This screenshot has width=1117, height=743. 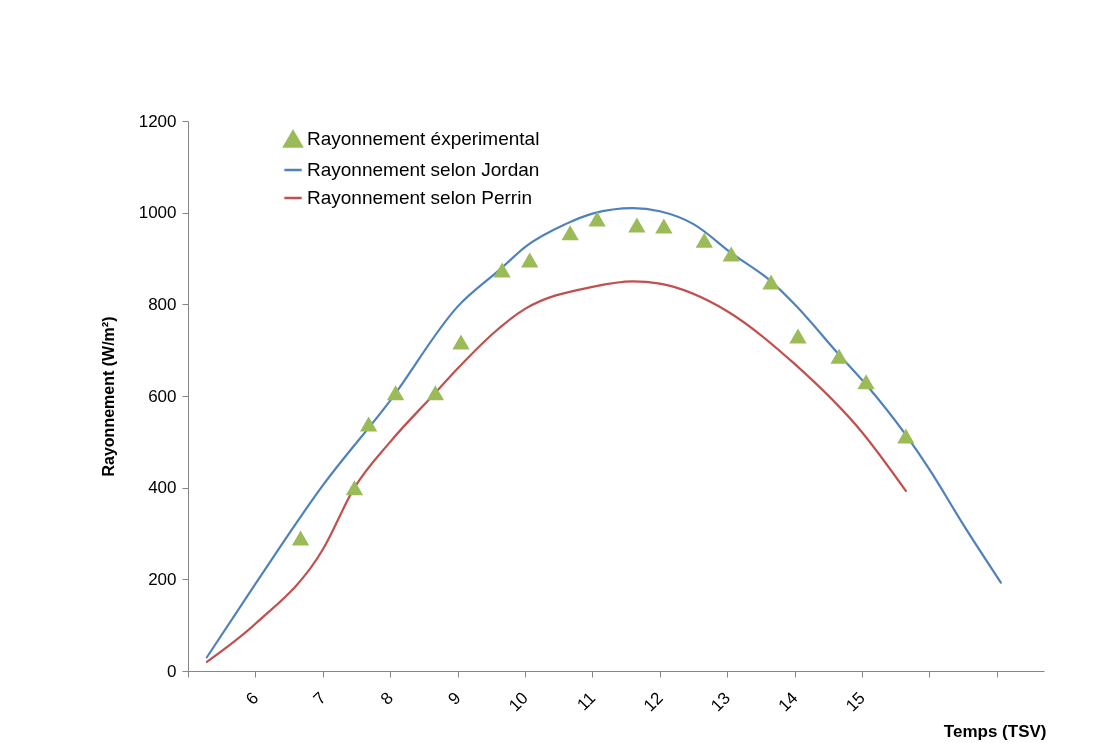 I want to click on x-tick-label: 8, so click(x=387, y=698).